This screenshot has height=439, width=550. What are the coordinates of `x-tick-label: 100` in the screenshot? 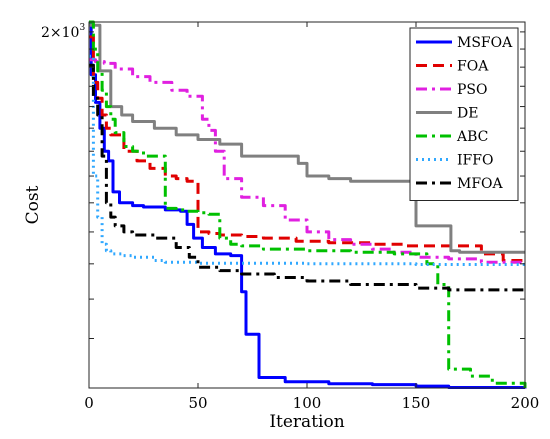 It's located at (307, 403).